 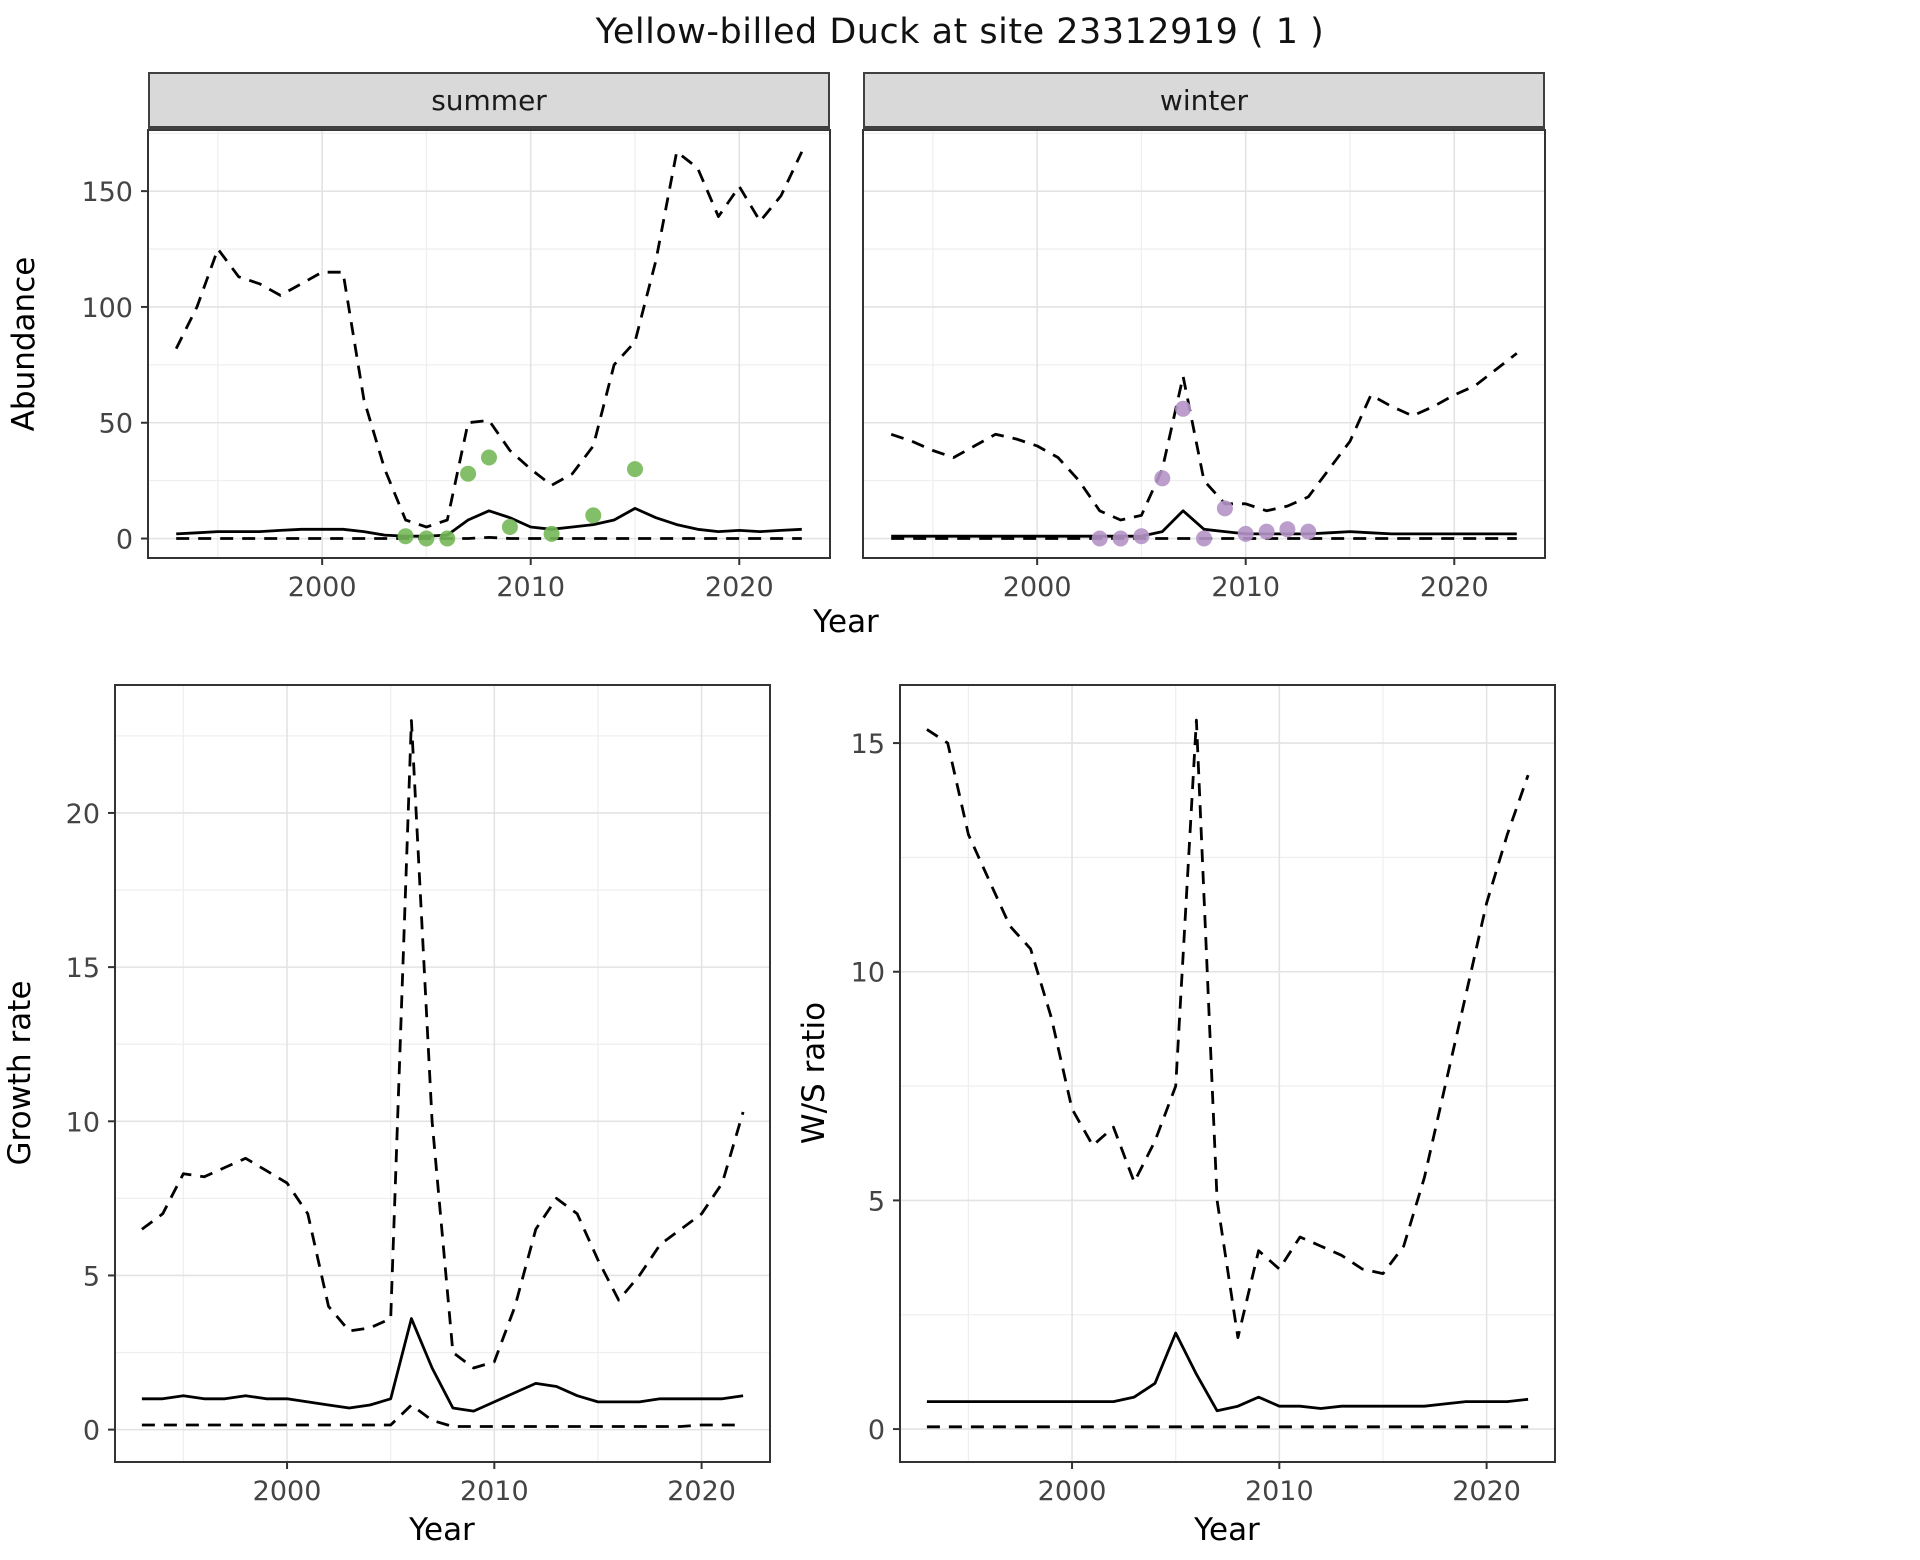 I want to click on abundance-summer-median-line, so click(x=489, y=522).